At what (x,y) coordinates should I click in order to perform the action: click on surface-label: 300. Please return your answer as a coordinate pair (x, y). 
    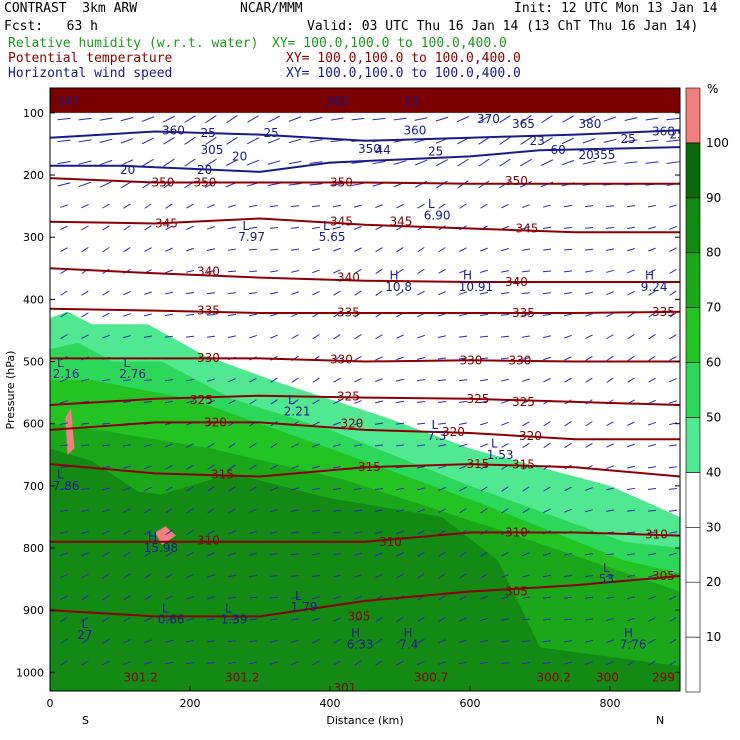
    Looking at the image, I should click on (607, 677).